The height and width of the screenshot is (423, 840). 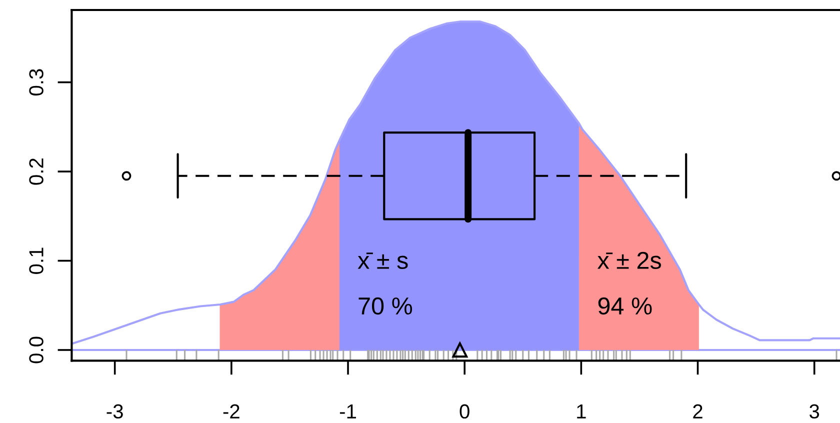 What do you see at coordinates (36, 350) in the screenshot?
I see `y-tick-label: 0.0` at bounding box center [36, 350].